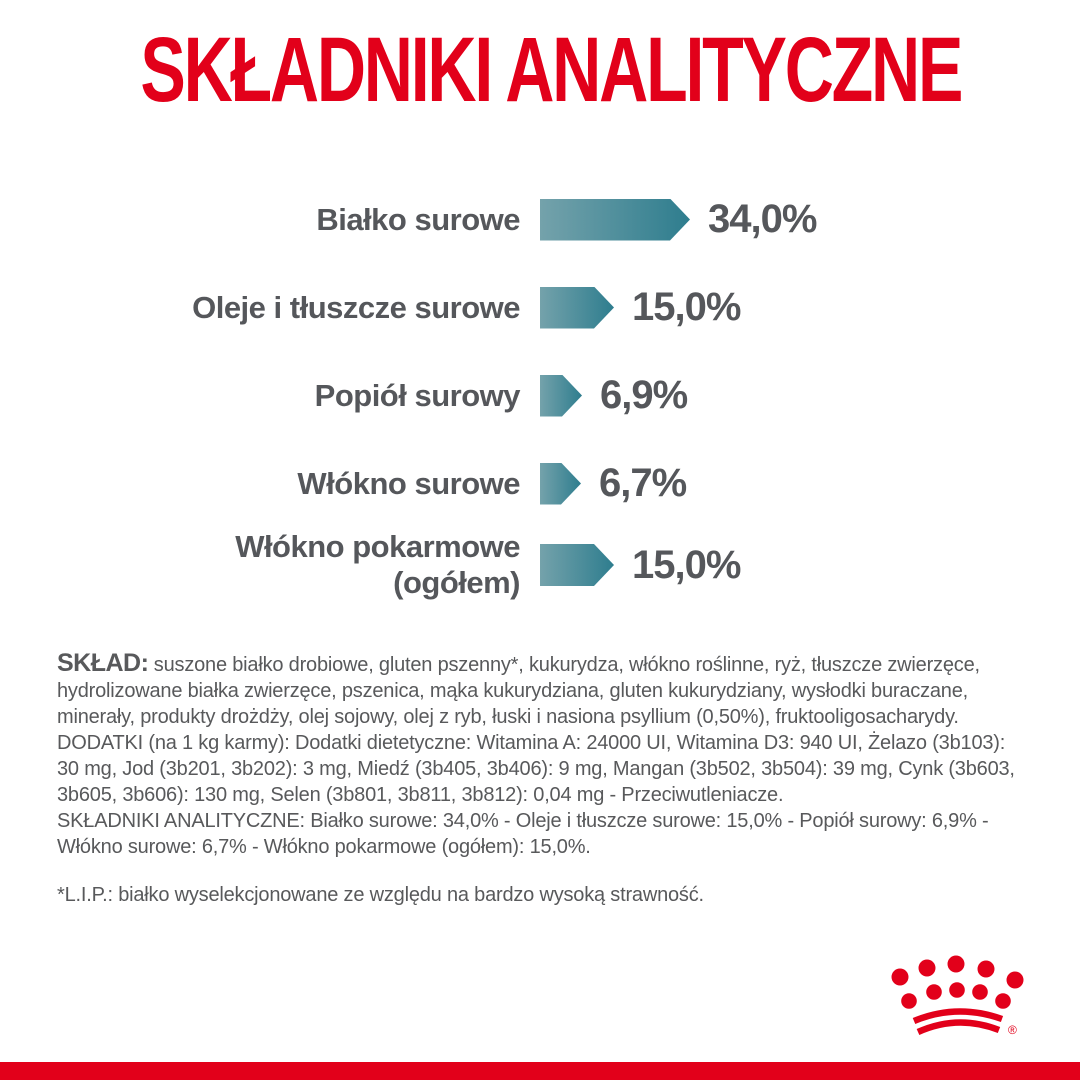 The image size is (1080, 1080). What do you see at coordinates (644, 395) in the screenshot?
I see `bar-value-label: 6,9%` at bounding box center [644, 395].